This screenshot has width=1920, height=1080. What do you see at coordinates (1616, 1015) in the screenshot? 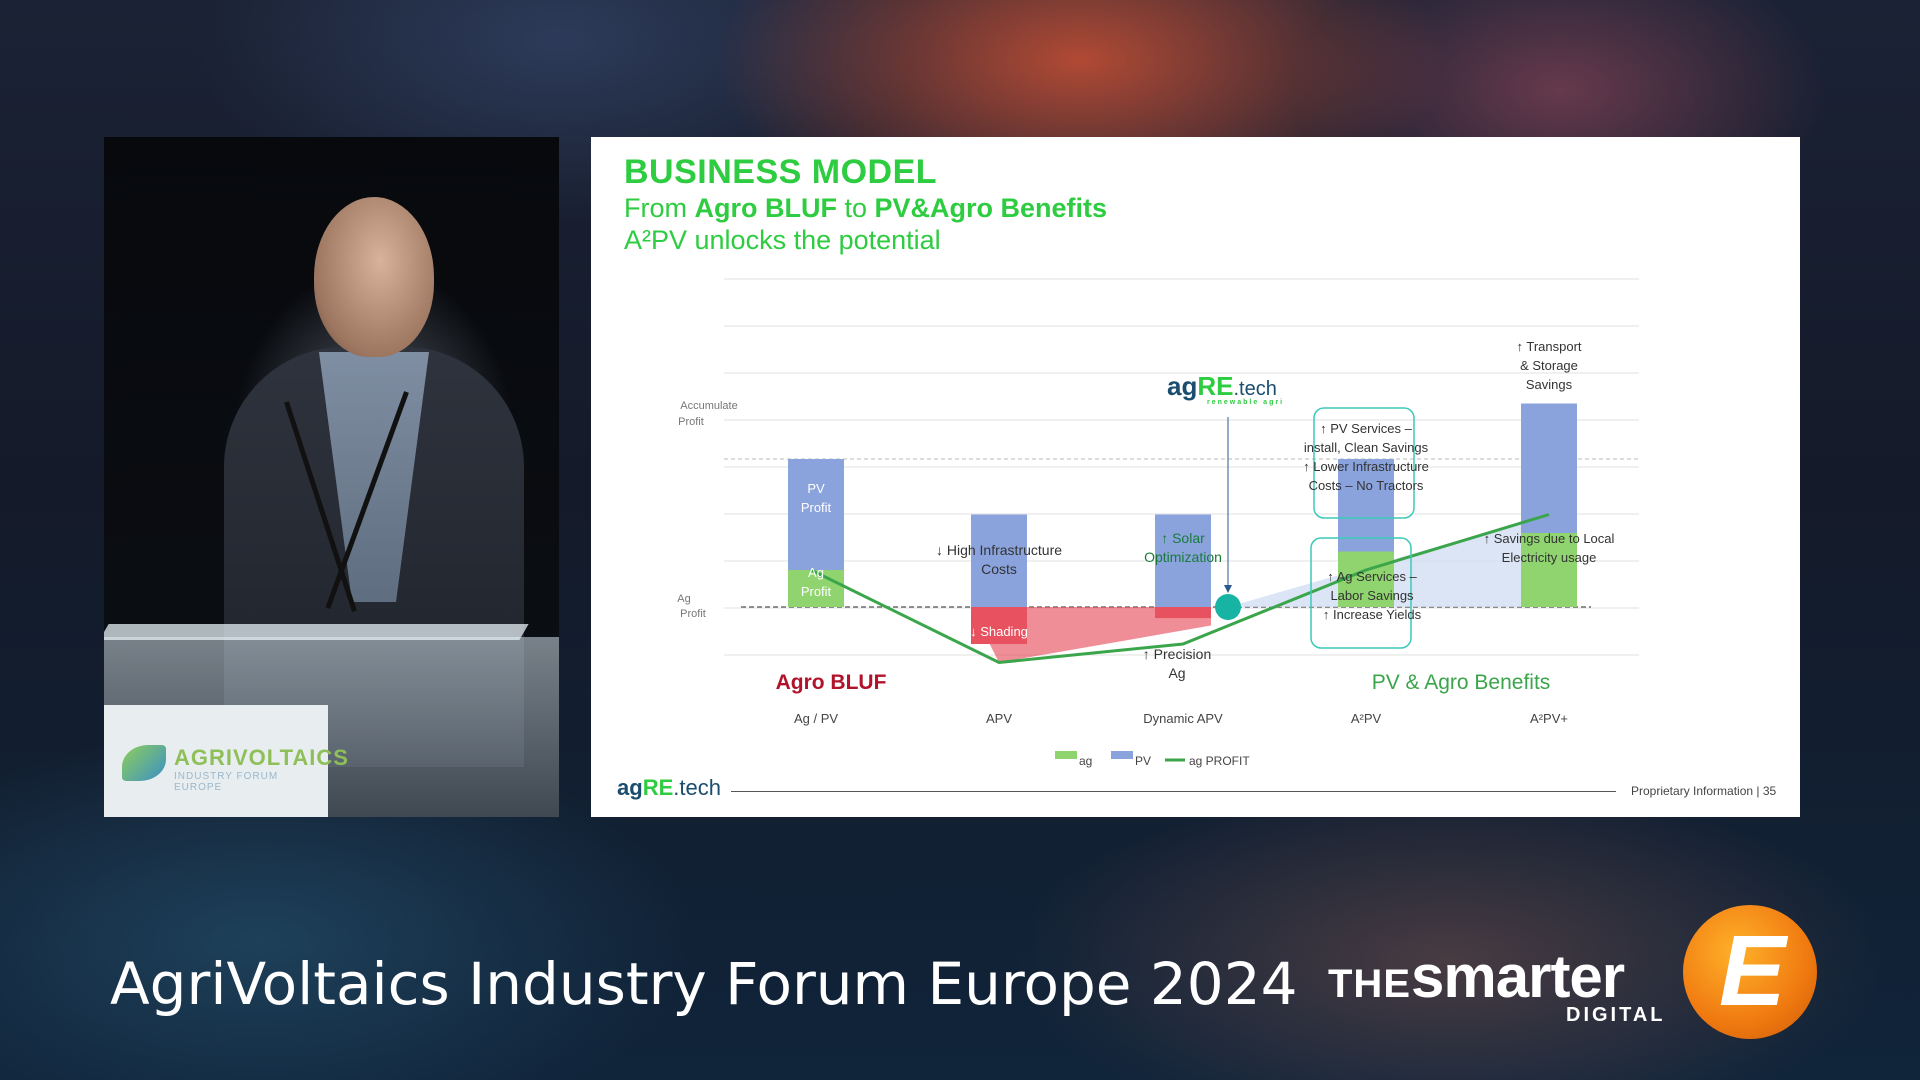
I see `brand-digital: DIGITAL` at bounding box center [1616, 1015].